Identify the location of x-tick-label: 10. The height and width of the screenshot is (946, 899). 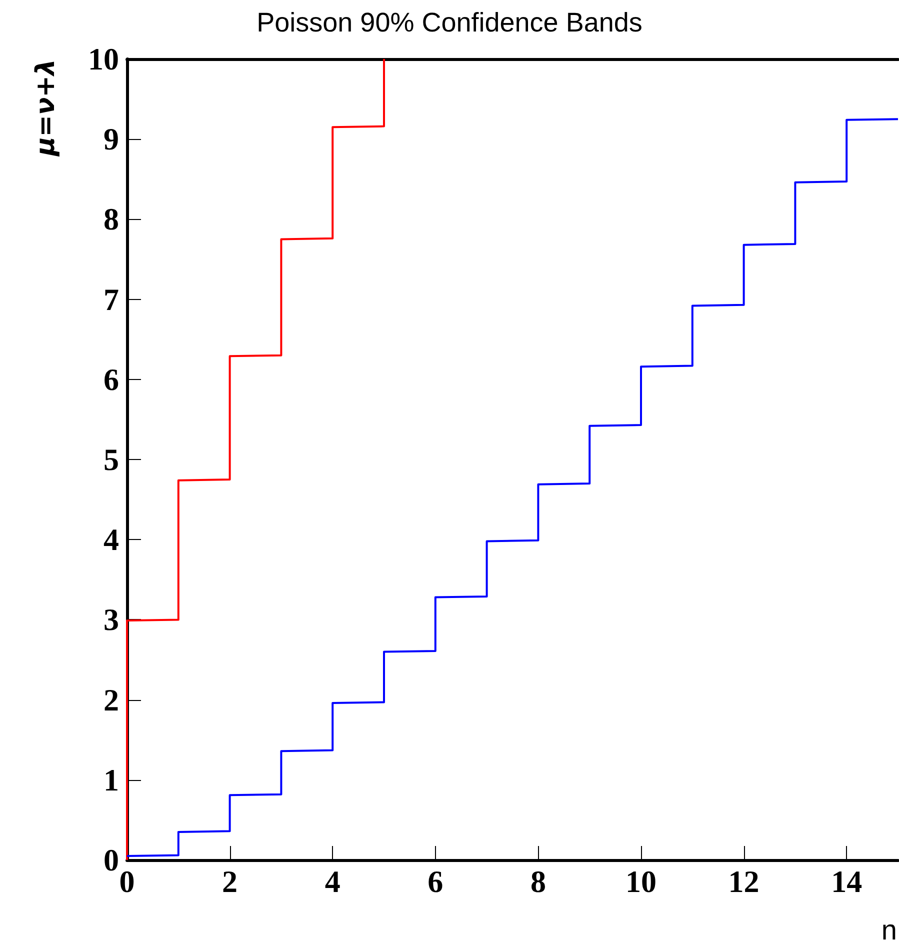
(641, 881).